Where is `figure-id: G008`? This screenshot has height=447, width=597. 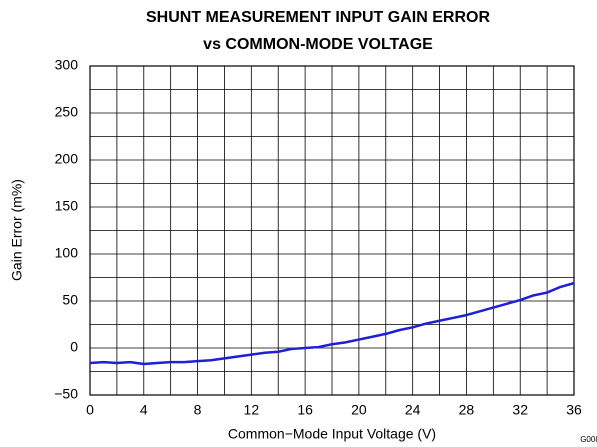 figure-id: G008 is located at coordinates (588, 439).